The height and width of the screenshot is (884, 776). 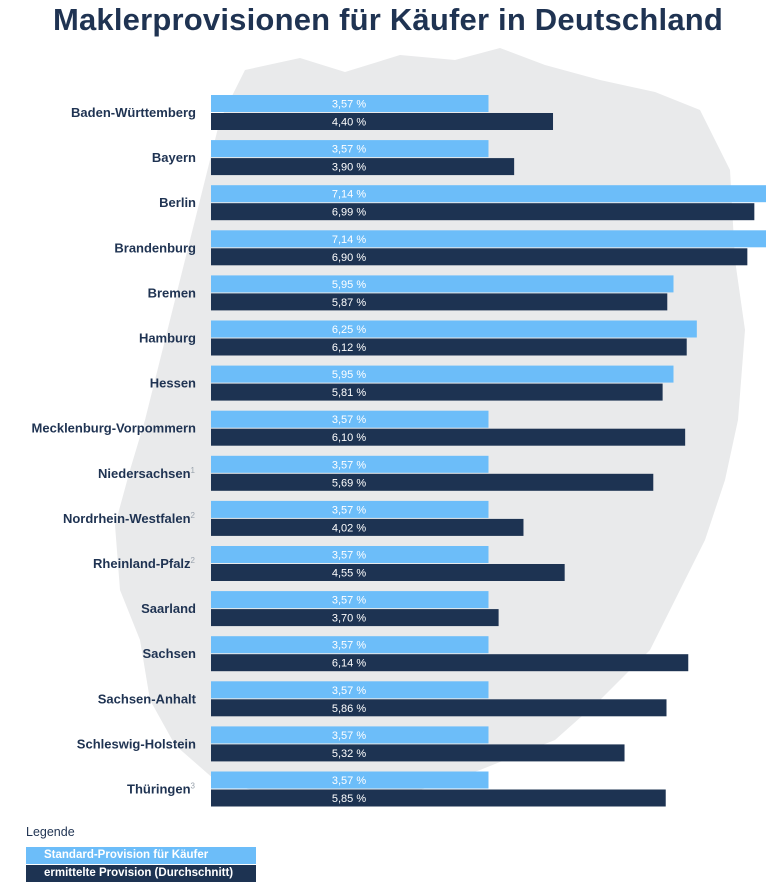 What do you see at coordinates (349, 438) in the screenshot?
I see `data-label-average: 6,10 %` at bounding box center [349, 438].